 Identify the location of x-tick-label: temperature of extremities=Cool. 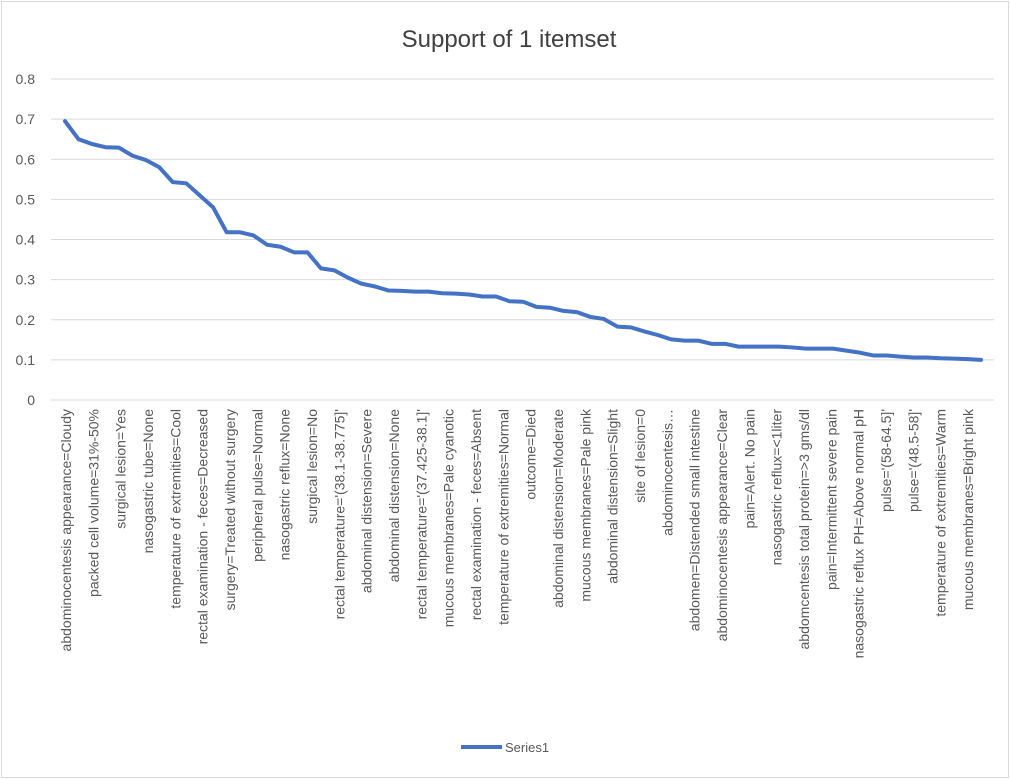
(175, 509).